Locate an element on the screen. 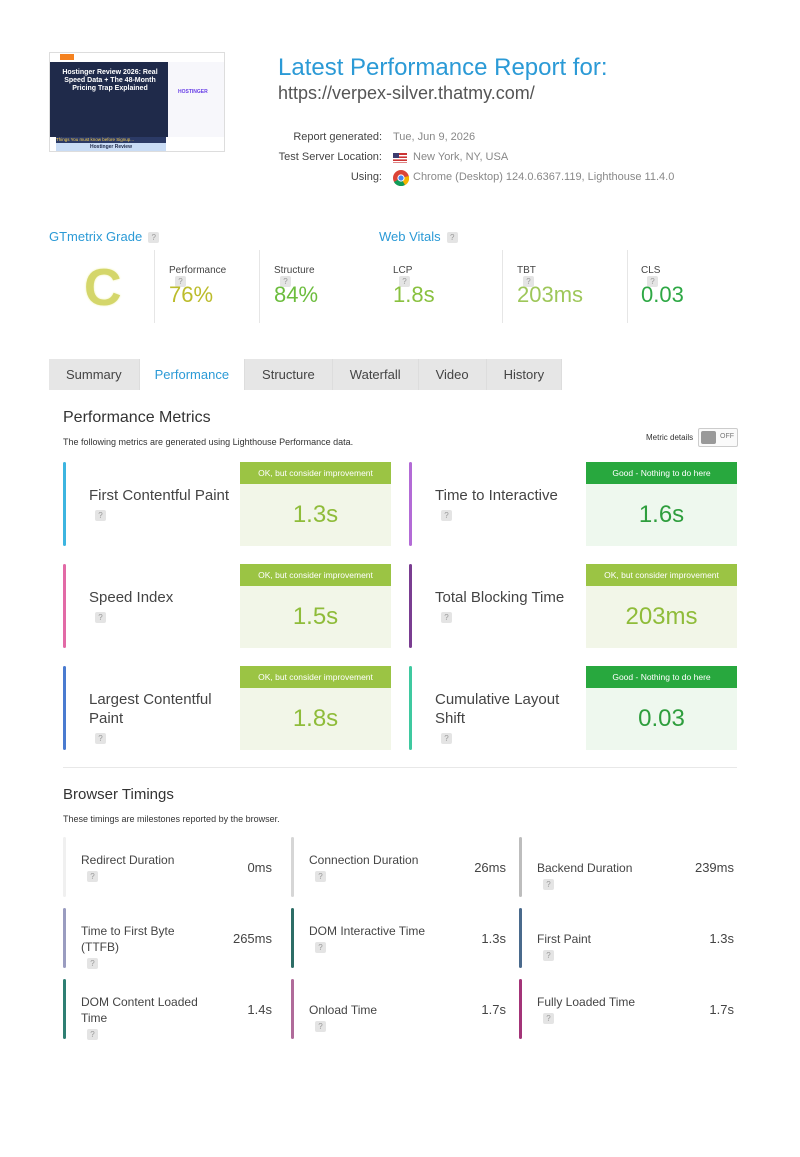  thumb-brand: HOSTINGER is located at coordinates (193, 92).